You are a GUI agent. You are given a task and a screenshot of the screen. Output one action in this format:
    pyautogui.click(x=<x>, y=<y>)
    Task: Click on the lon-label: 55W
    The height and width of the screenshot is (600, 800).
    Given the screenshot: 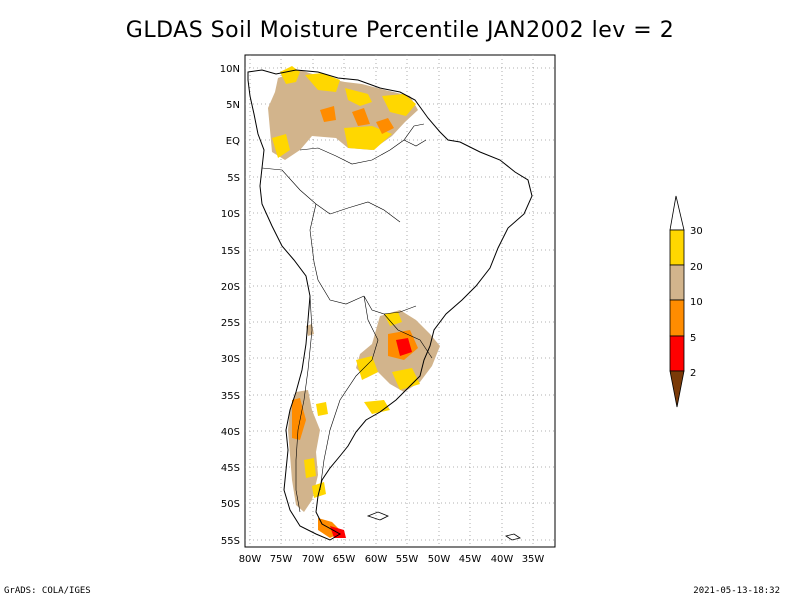 What is the action you would take?
    pyautogui.click(x=407, y=559)
    